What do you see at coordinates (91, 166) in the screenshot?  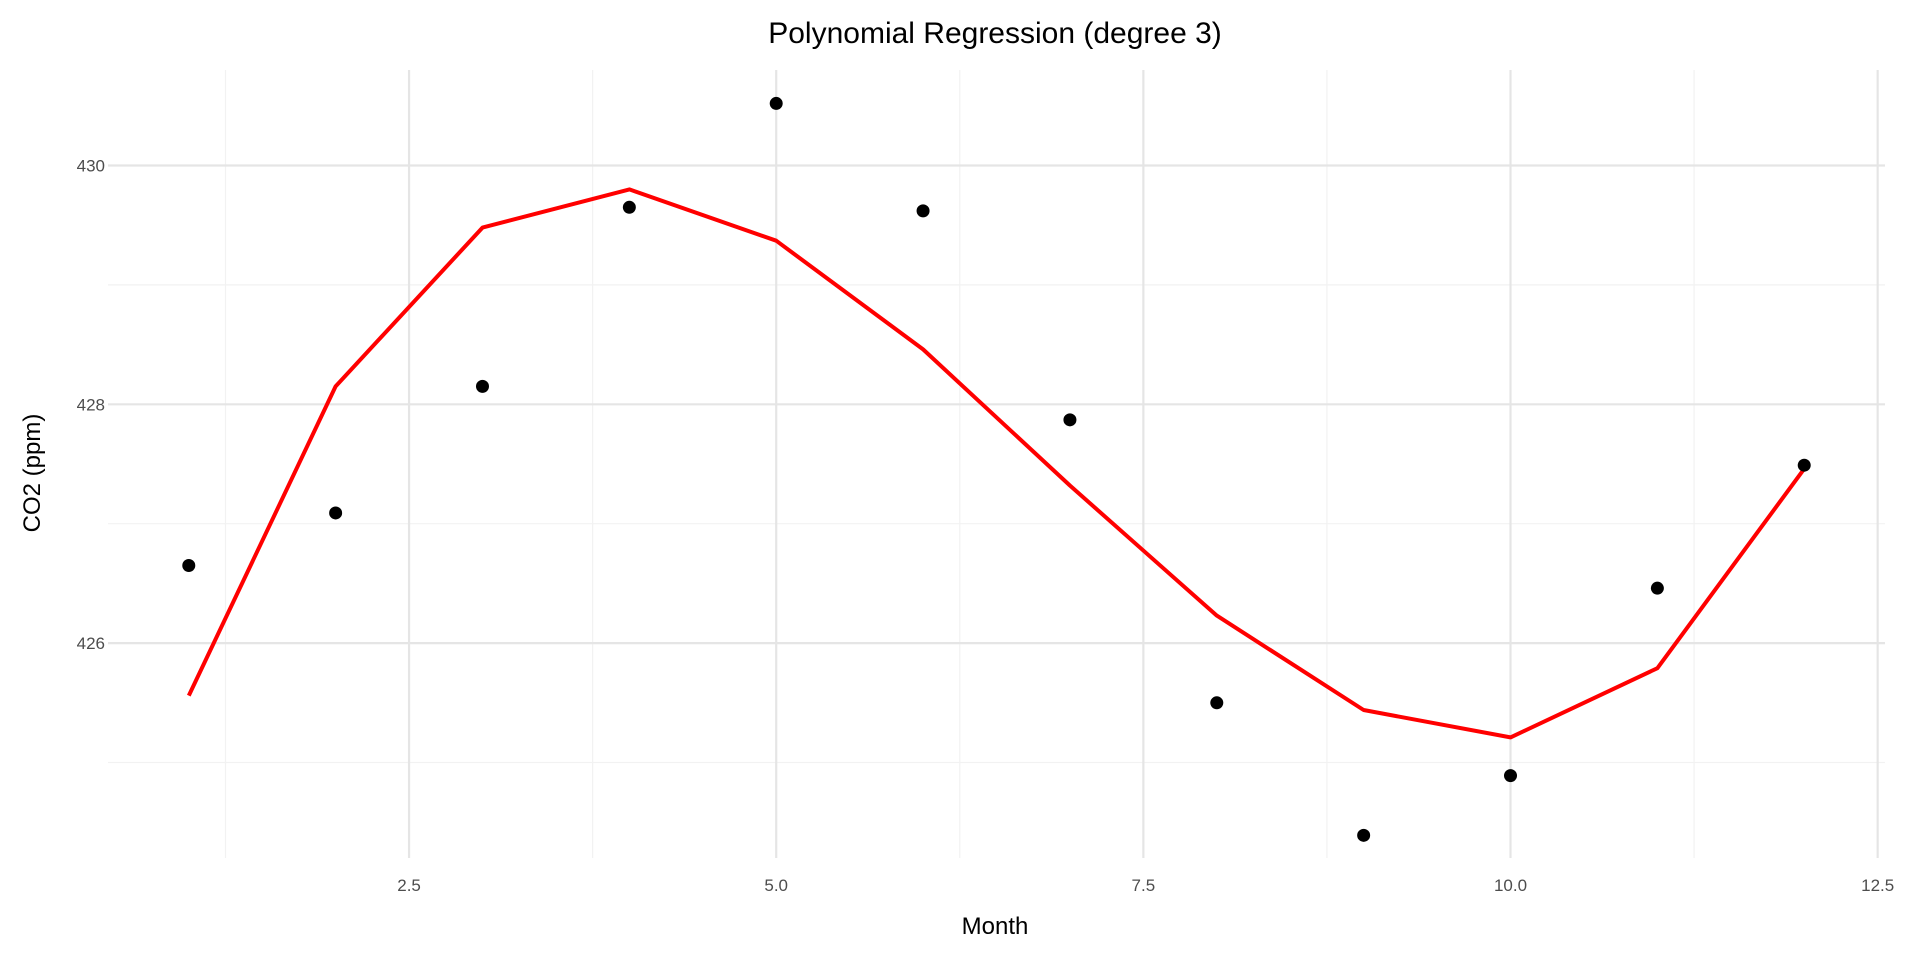 I see `y-tick-label: 430` at bounding box center [91, 166].